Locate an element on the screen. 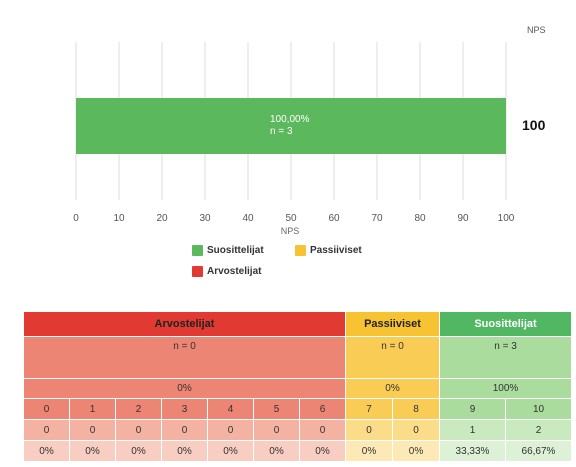  x-axis-label: NPS is located at coordinates (290, 231).